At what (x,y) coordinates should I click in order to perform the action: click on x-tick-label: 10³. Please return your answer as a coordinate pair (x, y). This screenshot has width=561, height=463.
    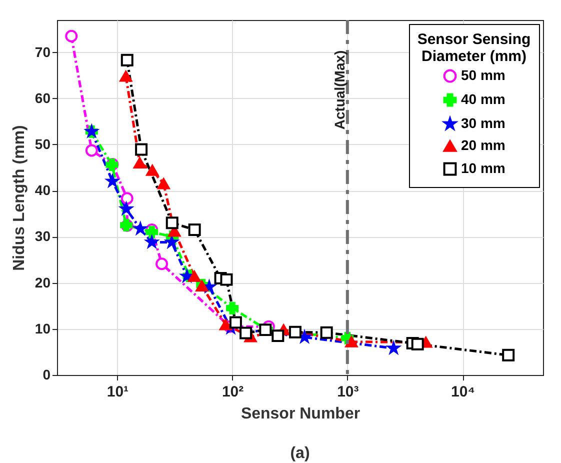
    Looking at the image, I should click on (348, 392).